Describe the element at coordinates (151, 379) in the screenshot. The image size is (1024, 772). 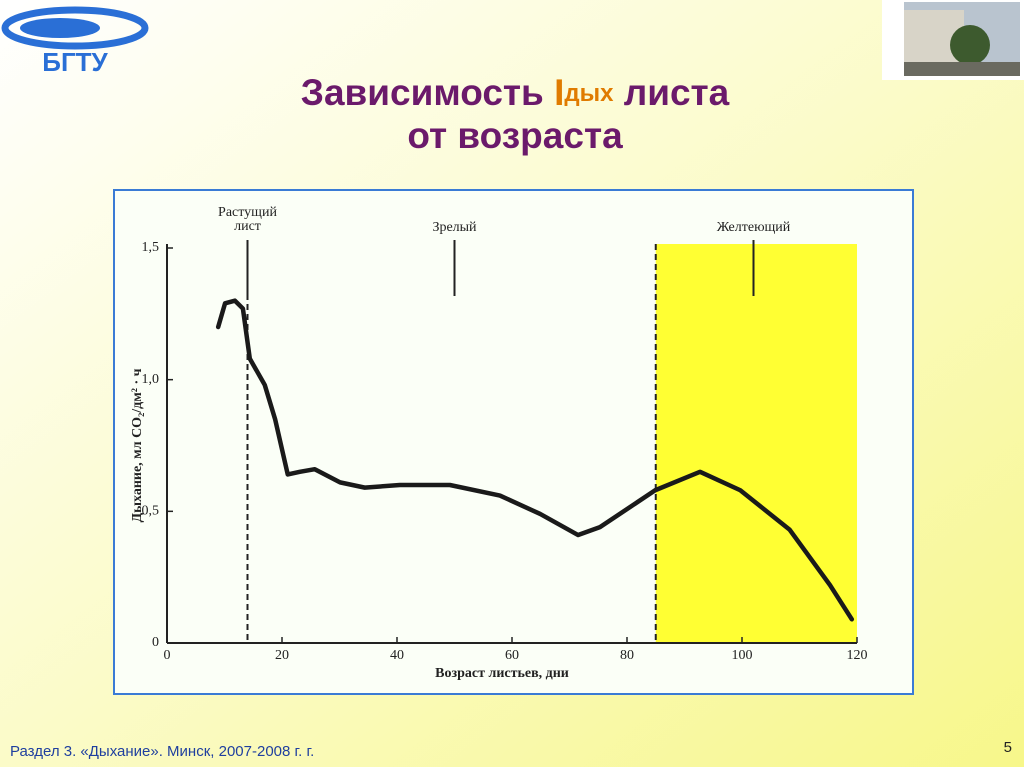
I see `y-tick-label: 1,0` at that location.